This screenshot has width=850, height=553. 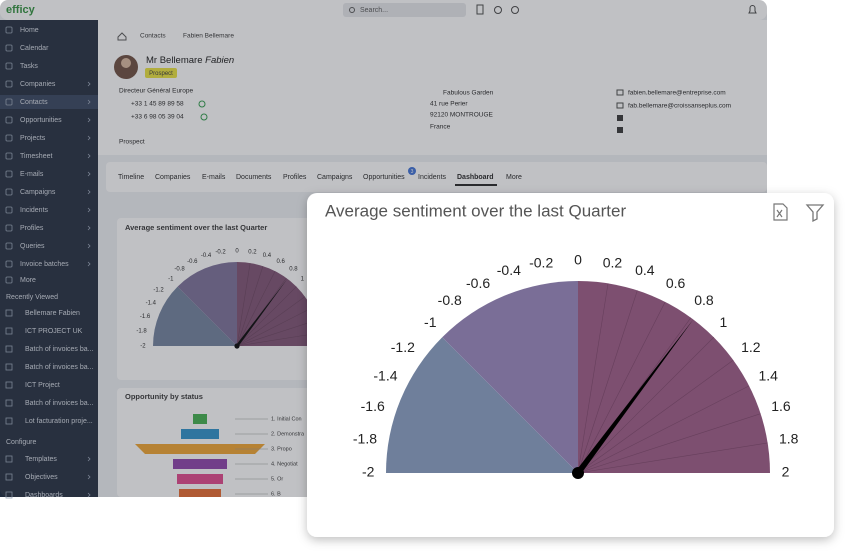 I want to click on status: Prospect, so click(x=132, y=142).